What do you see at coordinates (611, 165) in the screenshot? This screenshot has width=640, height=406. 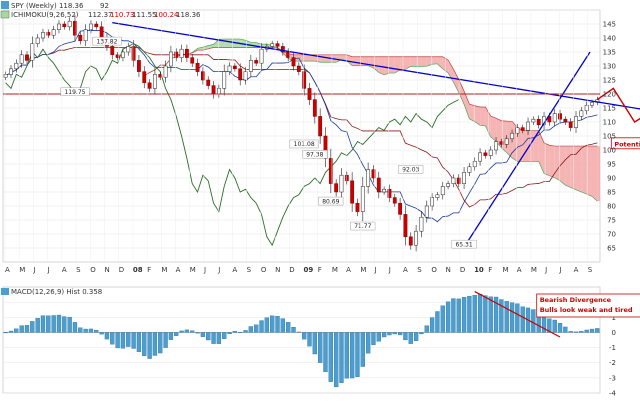 I see `y-tick-label: 95` at bounding box center [611, 165].